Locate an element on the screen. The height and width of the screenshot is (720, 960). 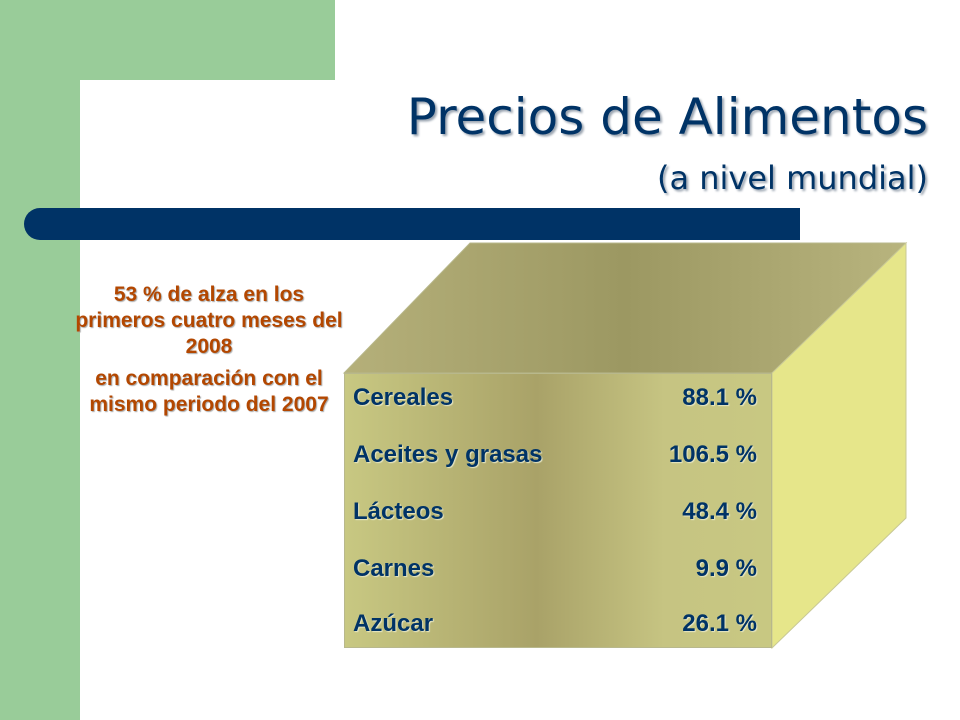
slide-title: Precios de Alimentos is located at coordinates (667, 117).